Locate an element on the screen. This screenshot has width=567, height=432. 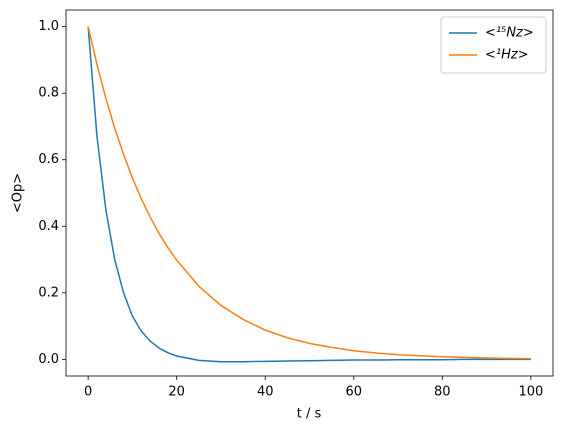
x-tick-label: 0 is located at coordinates (88, 392).